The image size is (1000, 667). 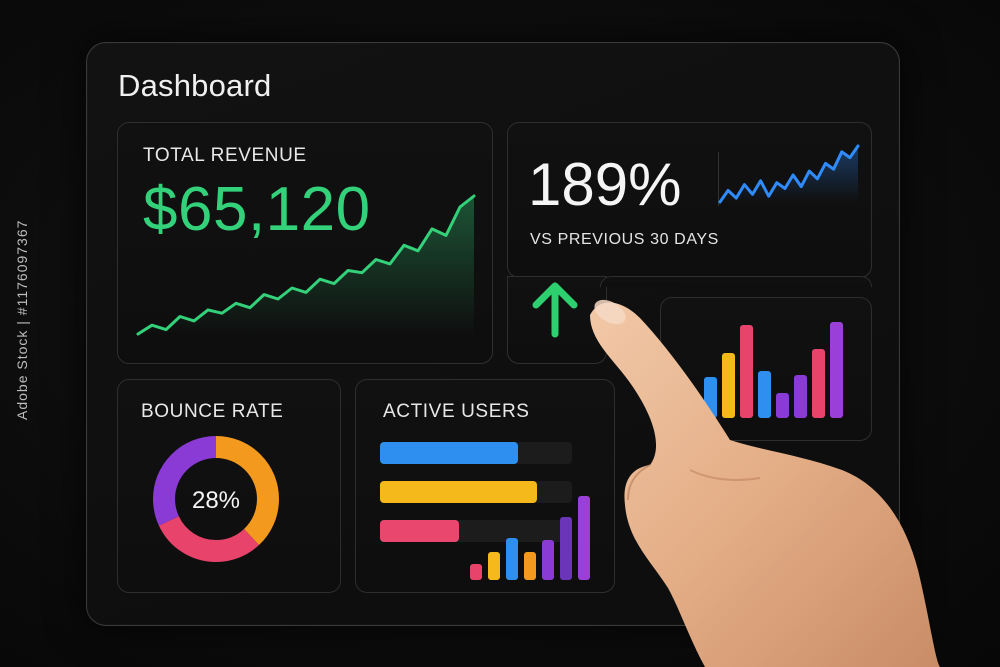 I want to click on total-revenue-value: $65,120, so click(x=257, y=209).